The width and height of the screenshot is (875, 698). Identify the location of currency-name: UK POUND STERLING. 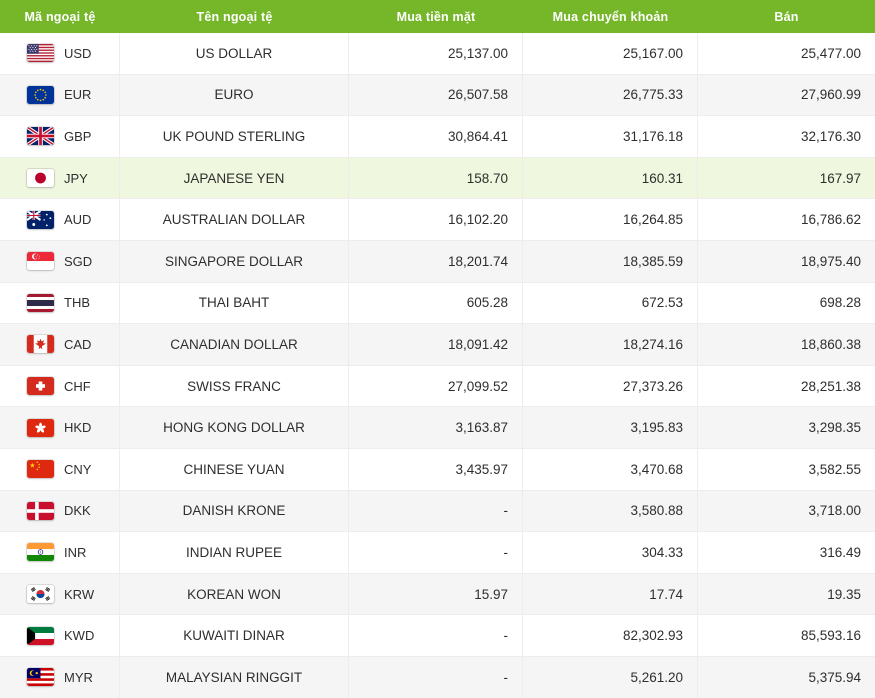
(234, 136).